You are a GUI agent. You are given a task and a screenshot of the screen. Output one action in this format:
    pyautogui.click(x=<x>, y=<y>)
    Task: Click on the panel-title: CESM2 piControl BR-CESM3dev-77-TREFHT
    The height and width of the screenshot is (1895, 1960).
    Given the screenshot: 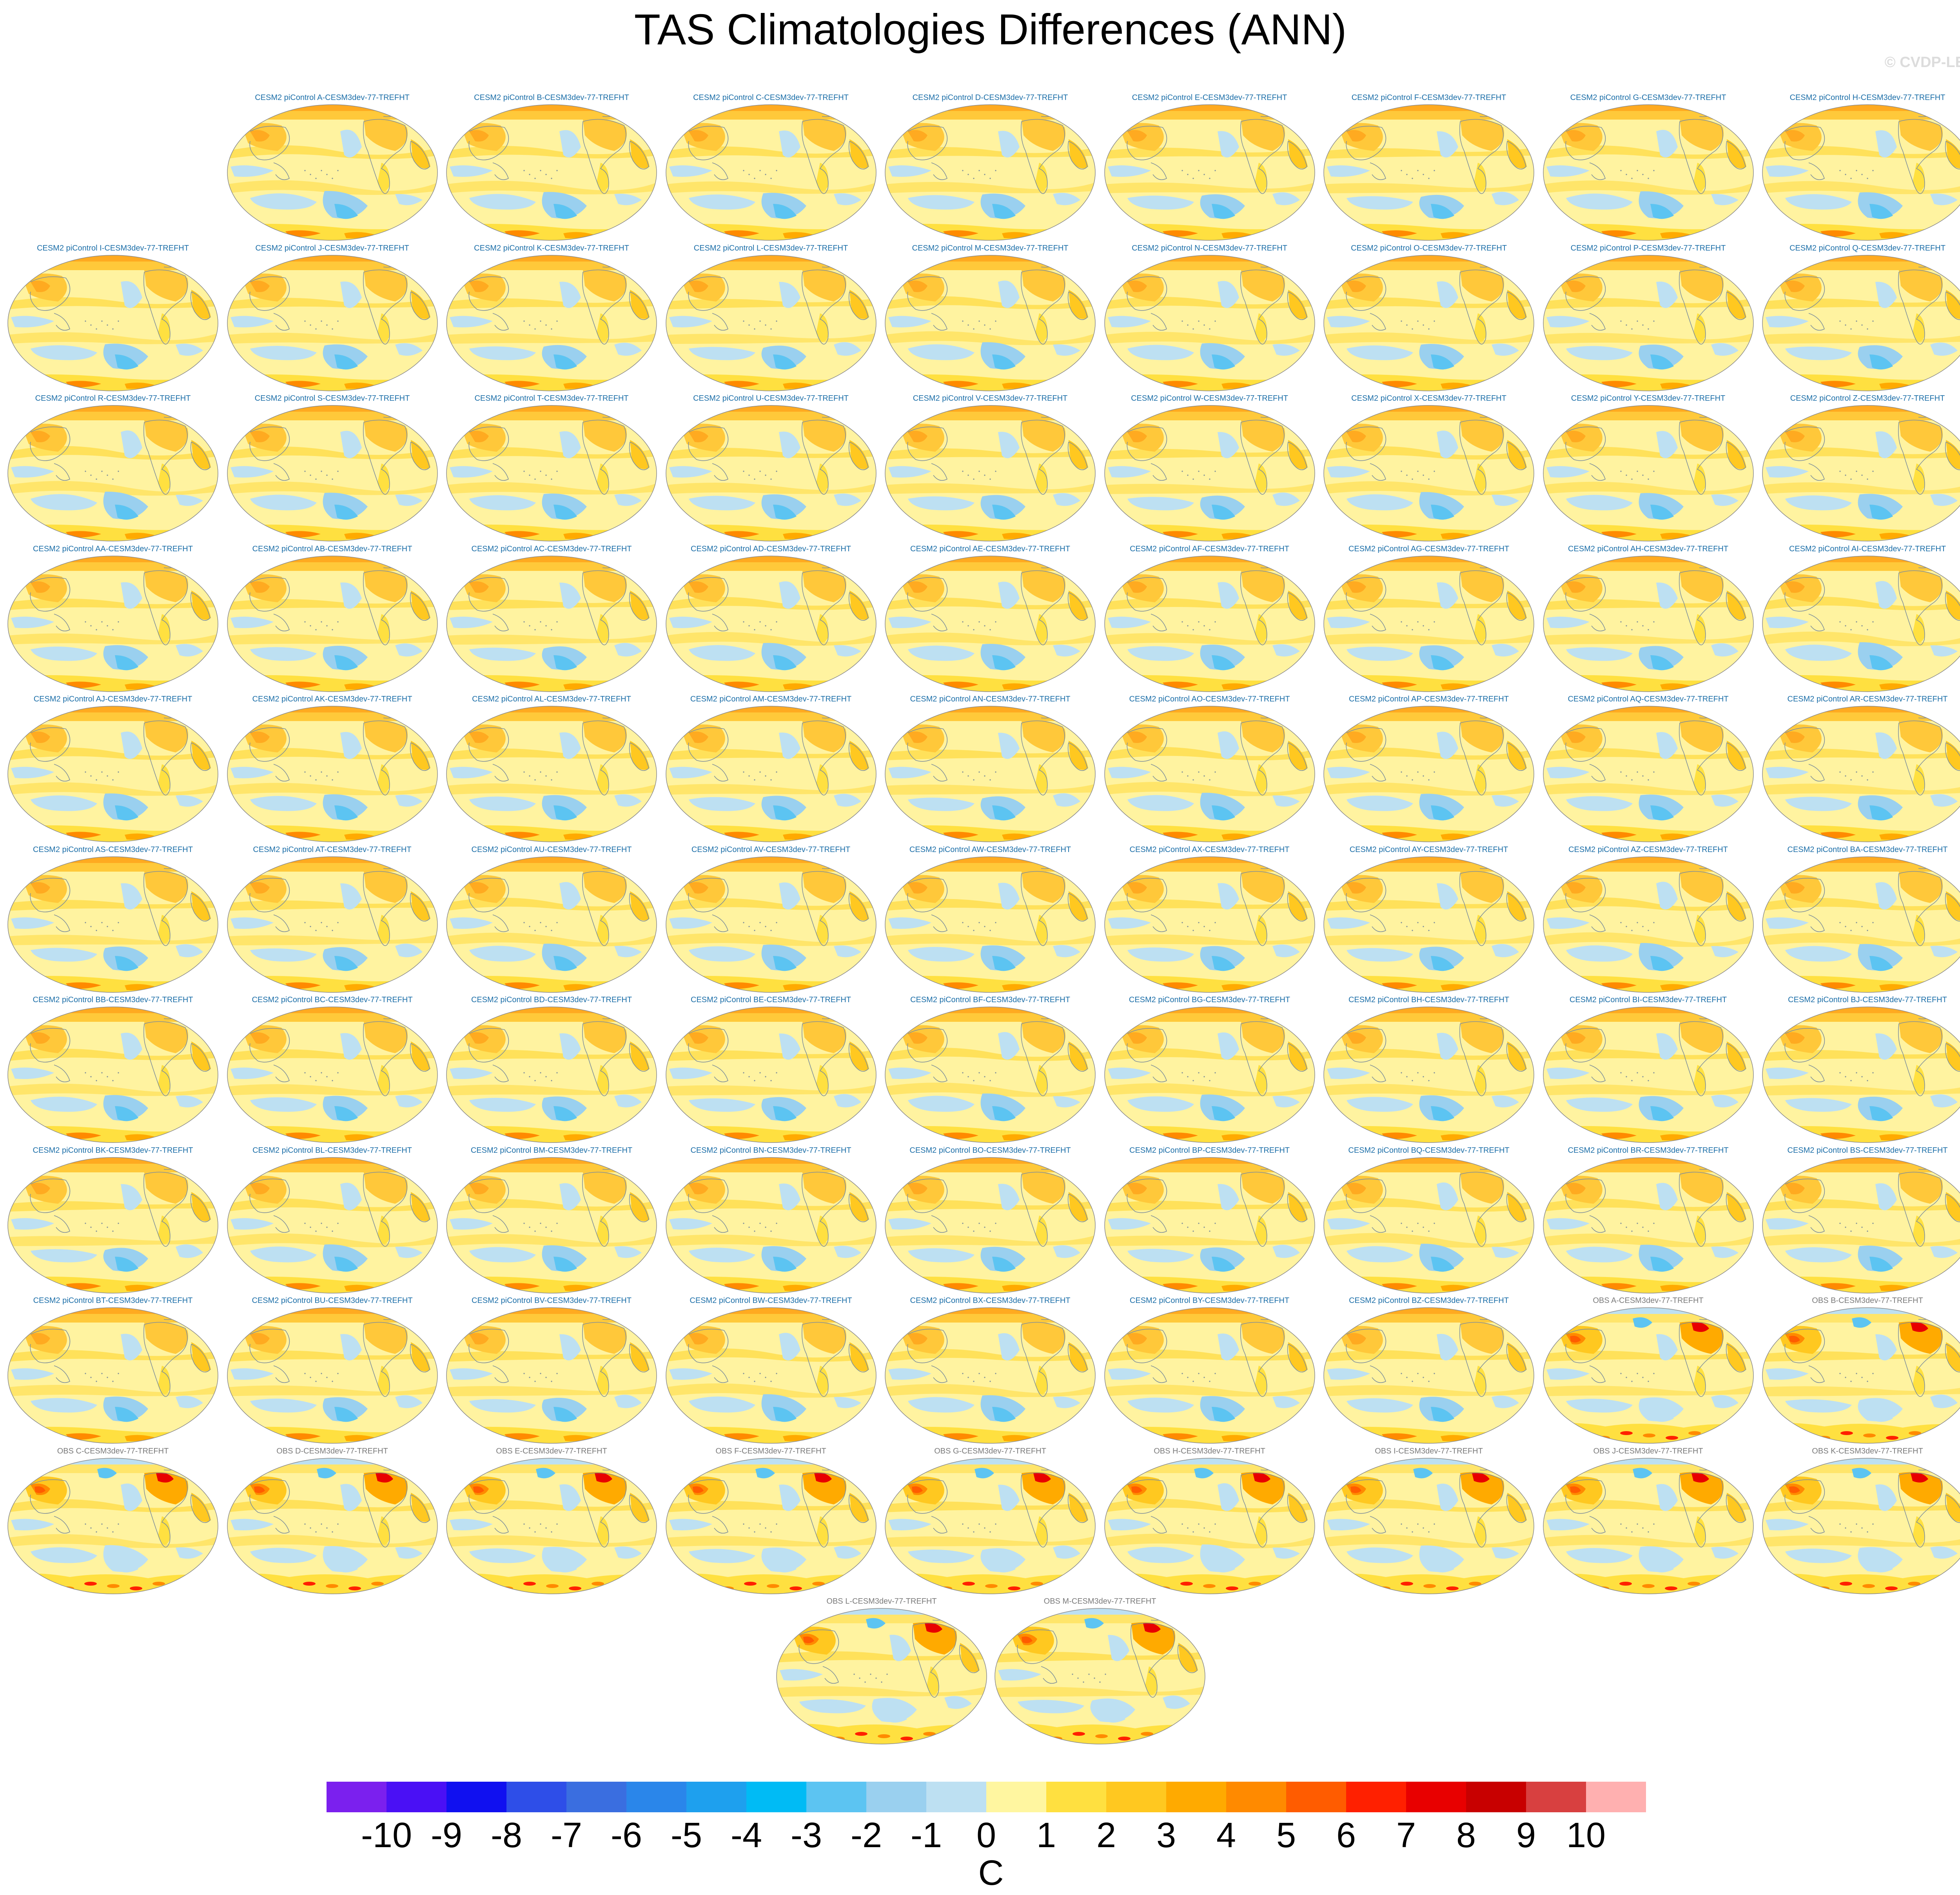 What is the action you would take?
    pyautogui.click(x=1649, y=1150)
    